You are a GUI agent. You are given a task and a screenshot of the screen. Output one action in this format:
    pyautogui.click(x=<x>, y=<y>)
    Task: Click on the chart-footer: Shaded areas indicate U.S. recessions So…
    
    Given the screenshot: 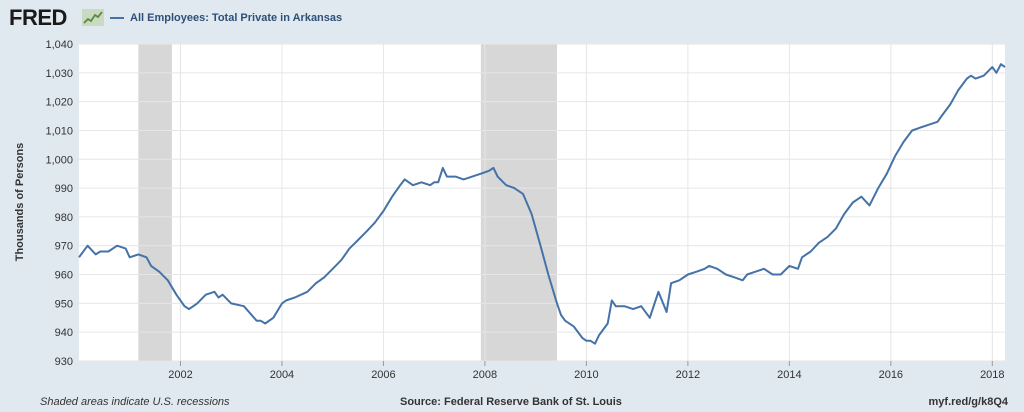 What is the action you would take?
    pyautogui.click(x=512, y=403)
    